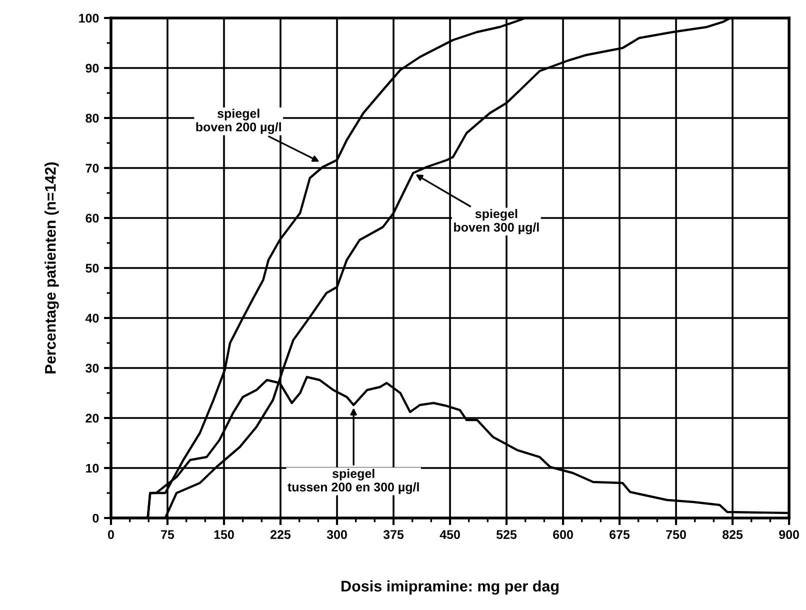  What do you see at coordinates (111, 534) in the screenshot?
I see `x-tick-label: 0` at bounding box center [111, 534].